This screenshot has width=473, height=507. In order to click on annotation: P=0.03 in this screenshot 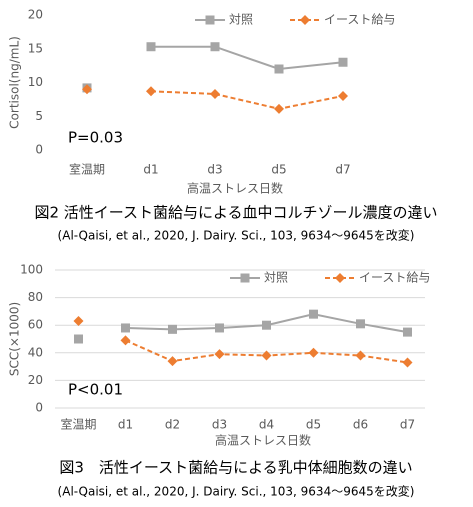, I will do `click(95, 138)`.